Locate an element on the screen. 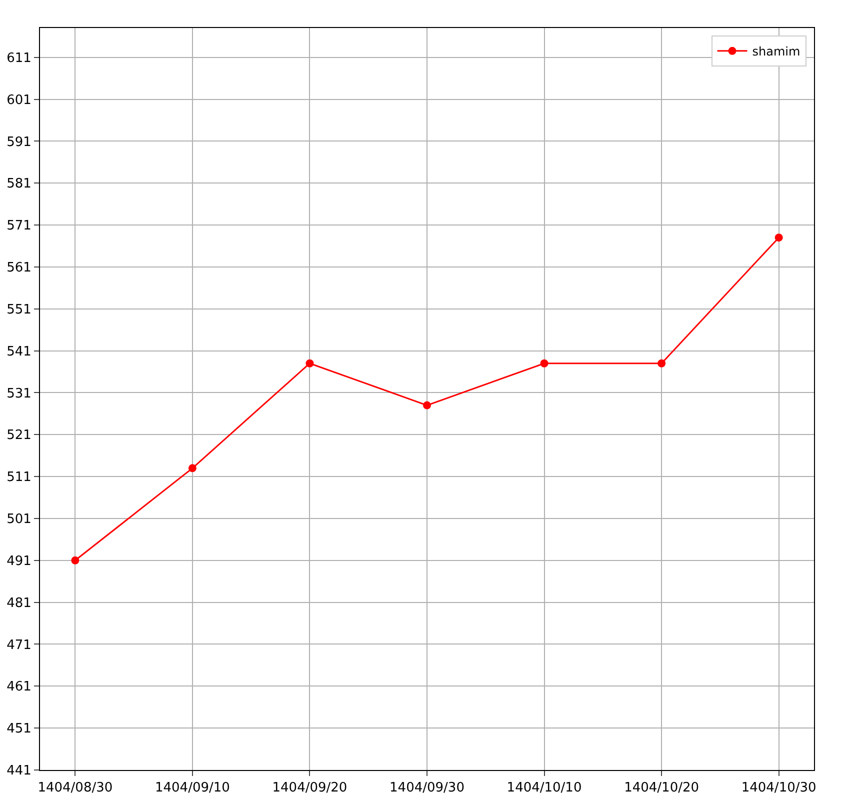 The width and height of the screenshot is (845, 810). y-tick-label: 541 is located at coordinates (19, 352).